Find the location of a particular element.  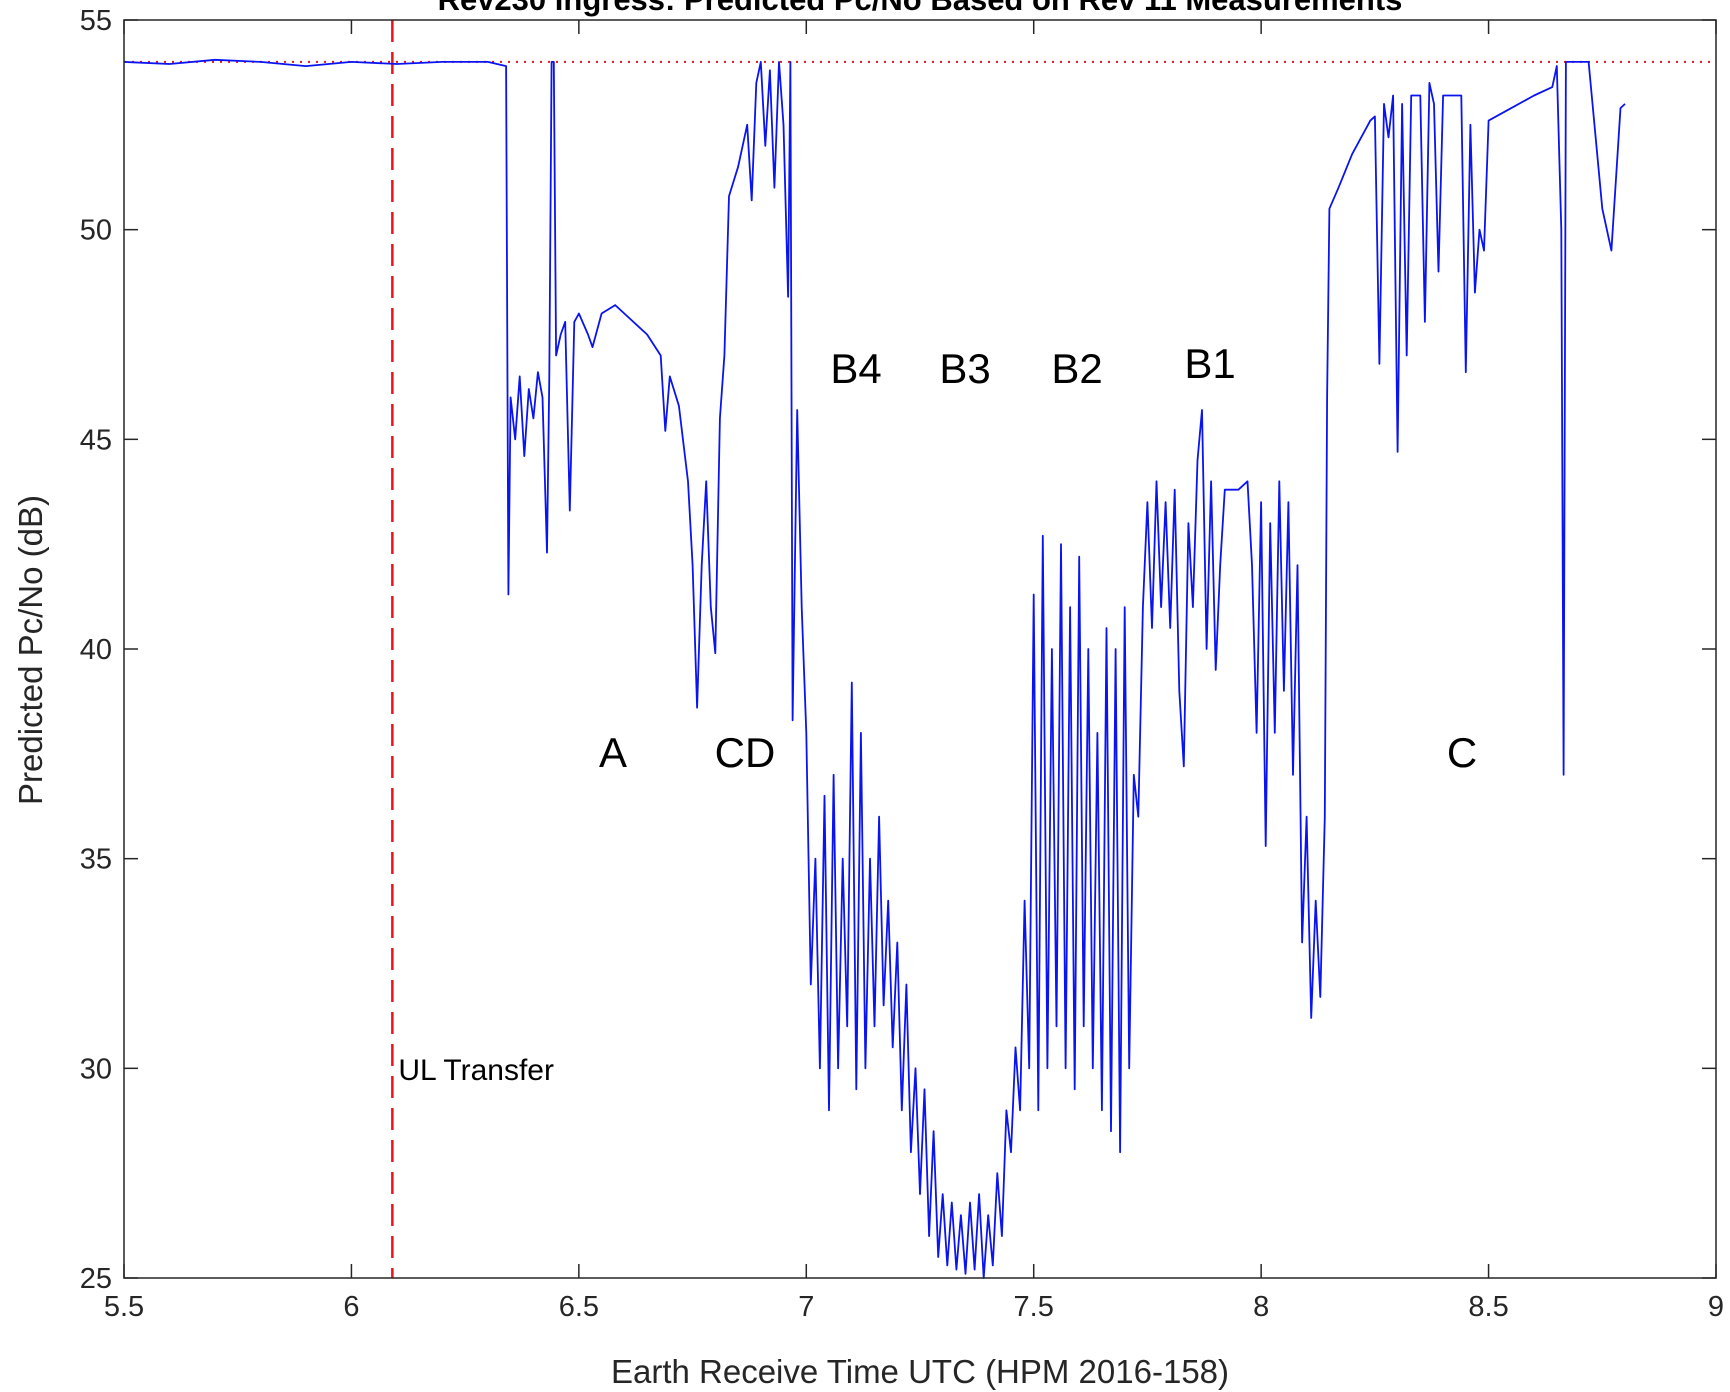

y-axis-label: Predicted Pc/No (dB) is located at coordinates (30, 650).